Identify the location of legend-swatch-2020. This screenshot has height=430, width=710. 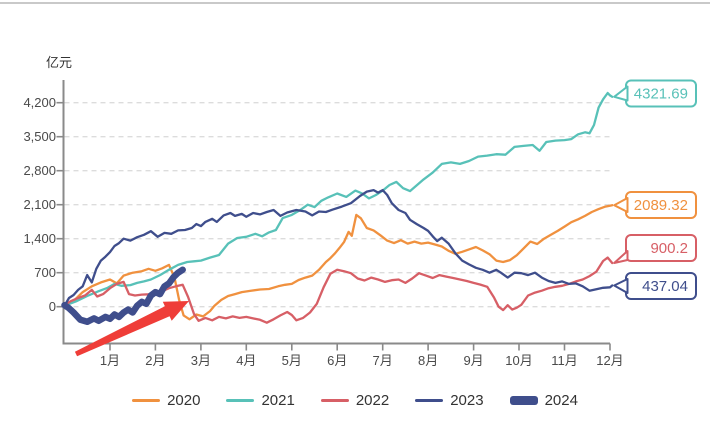
(146, 400).